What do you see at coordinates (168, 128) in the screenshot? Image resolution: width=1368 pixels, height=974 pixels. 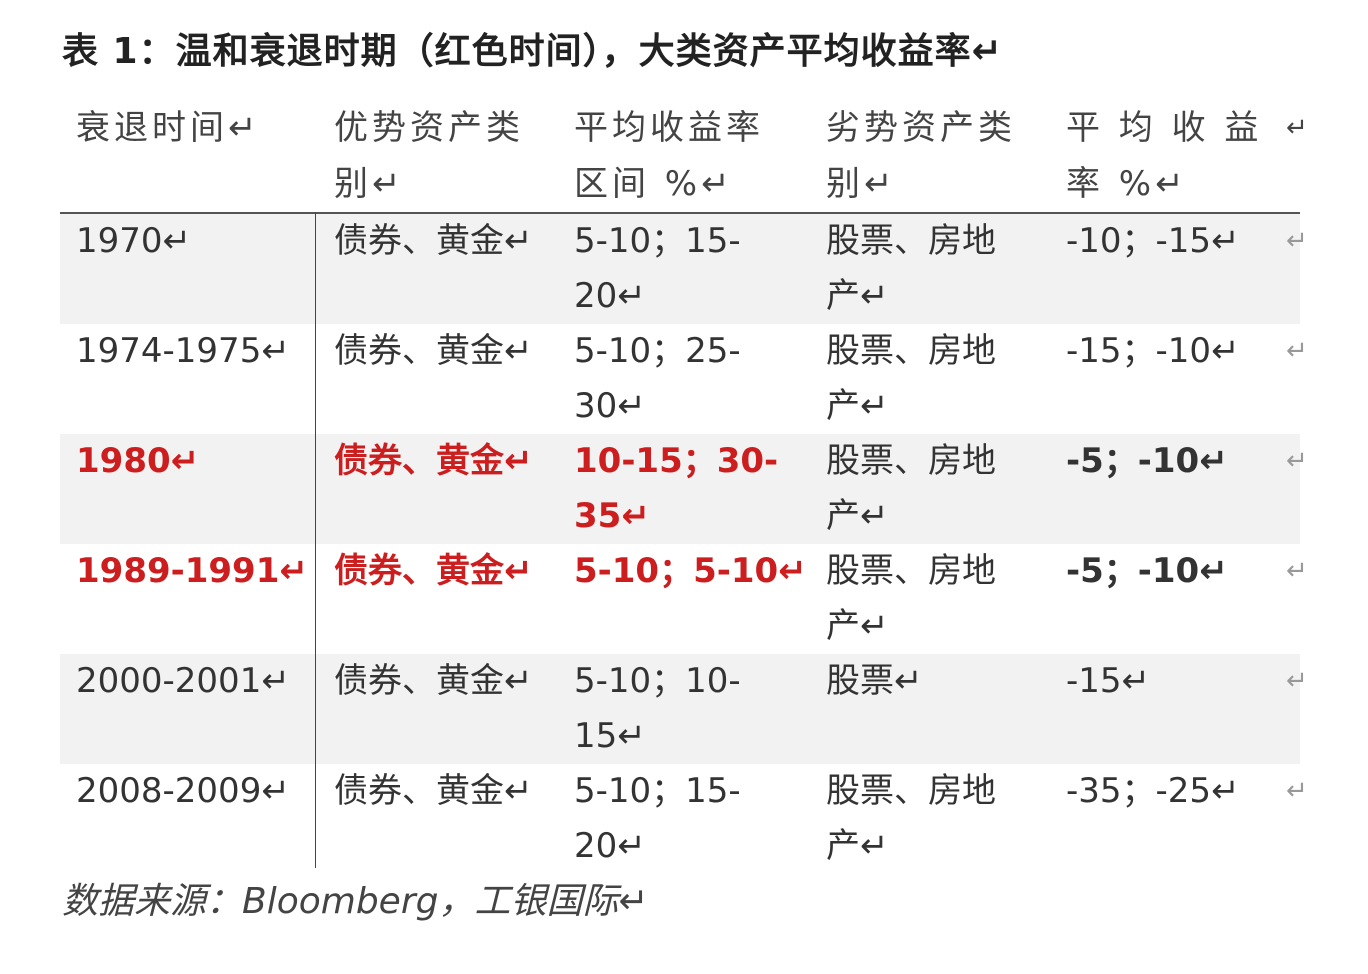 I see `header-period: 衰退时间↵` at bounding box center [168, 128].